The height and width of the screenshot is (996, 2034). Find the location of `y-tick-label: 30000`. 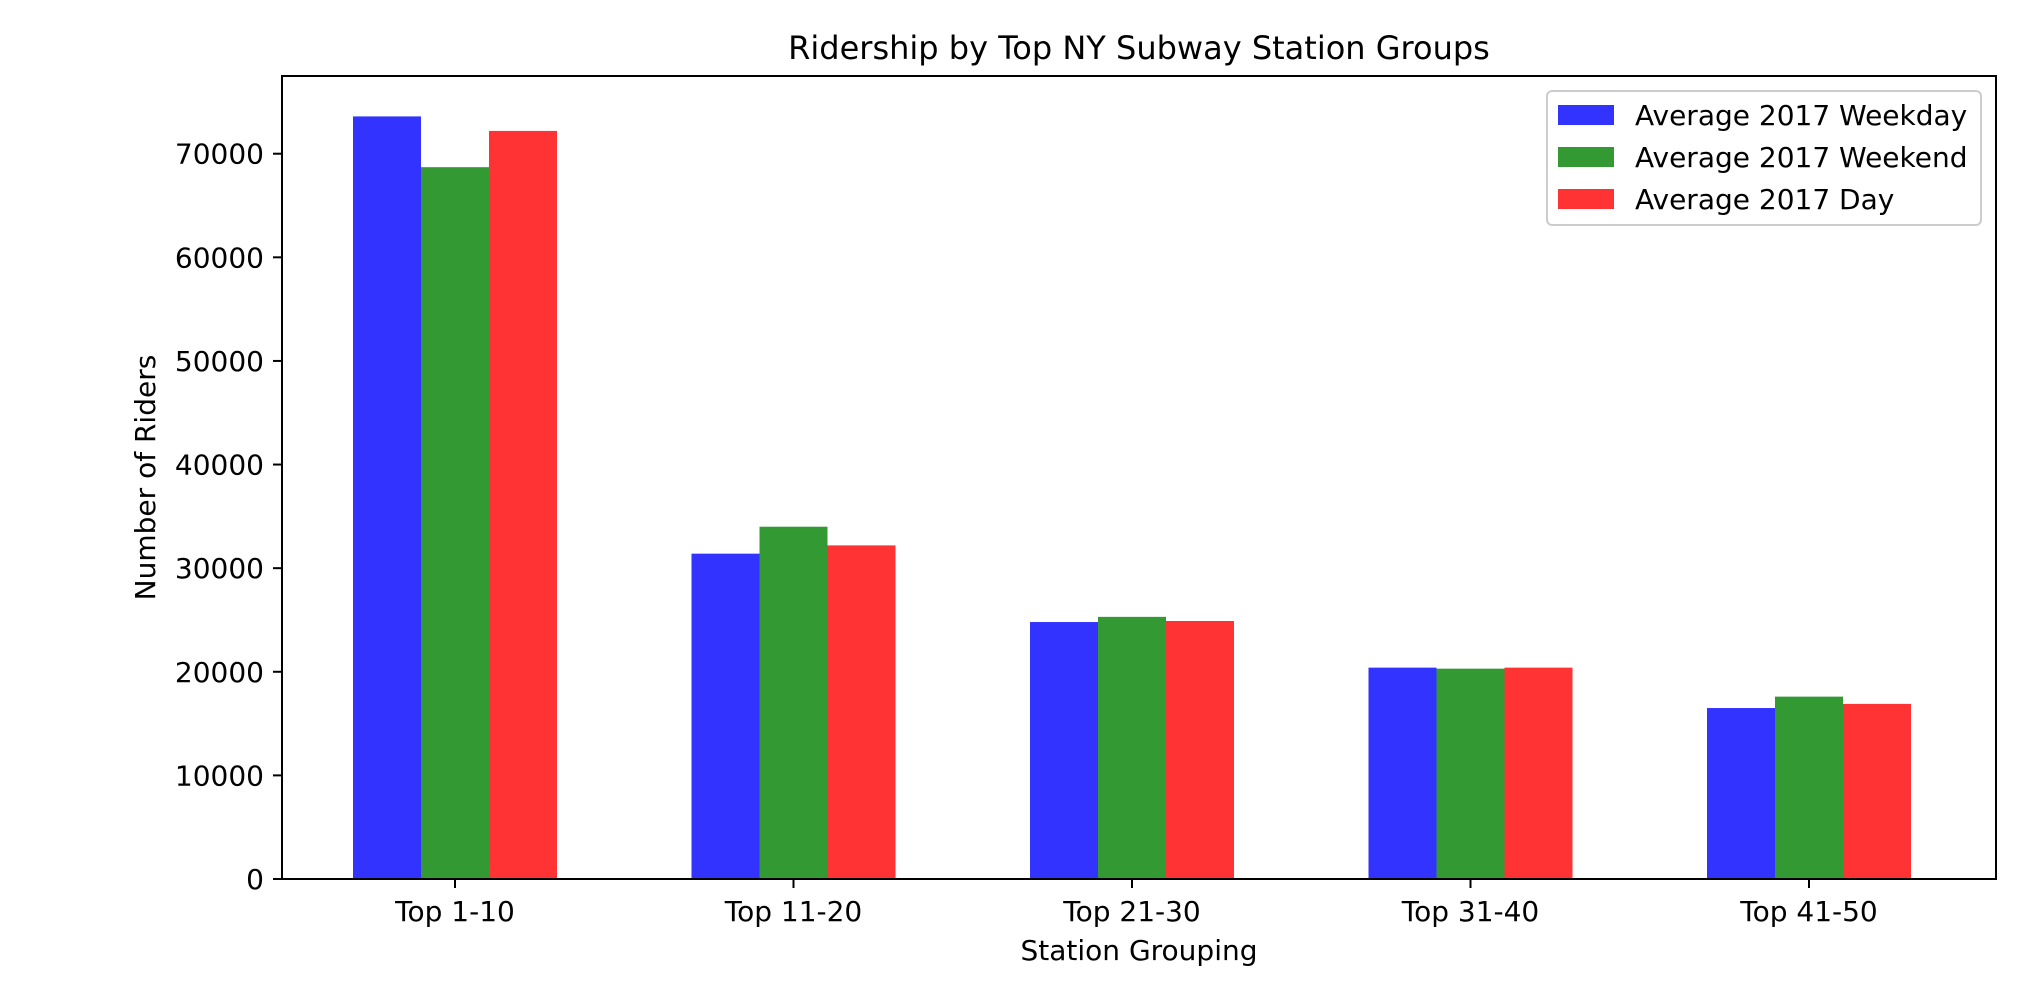

y-tick-label: 30000 is located at coordinates (219, 568).